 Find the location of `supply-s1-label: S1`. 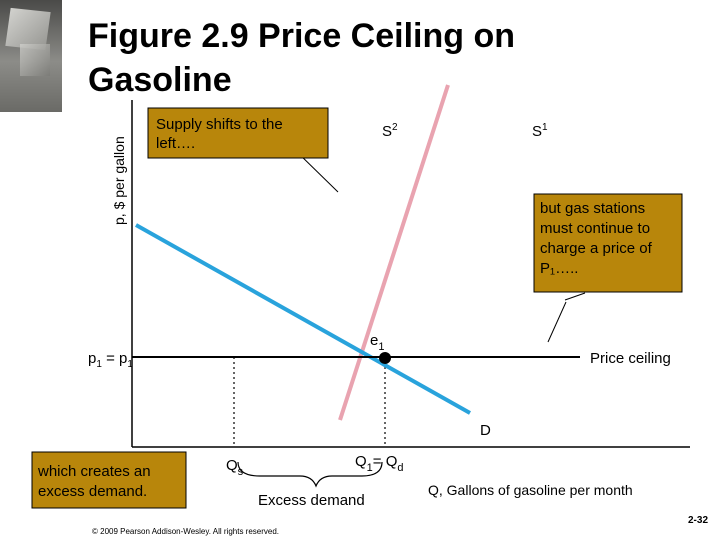

supply-s1-label: S1 is located at coordinates (540, 131).